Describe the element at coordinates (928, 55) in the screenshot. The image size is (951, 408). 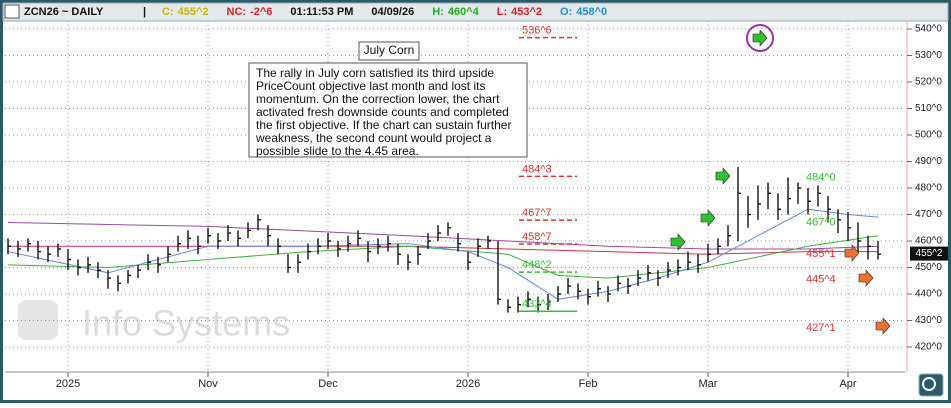
I see `y-tick-label: 530^0` at that location.